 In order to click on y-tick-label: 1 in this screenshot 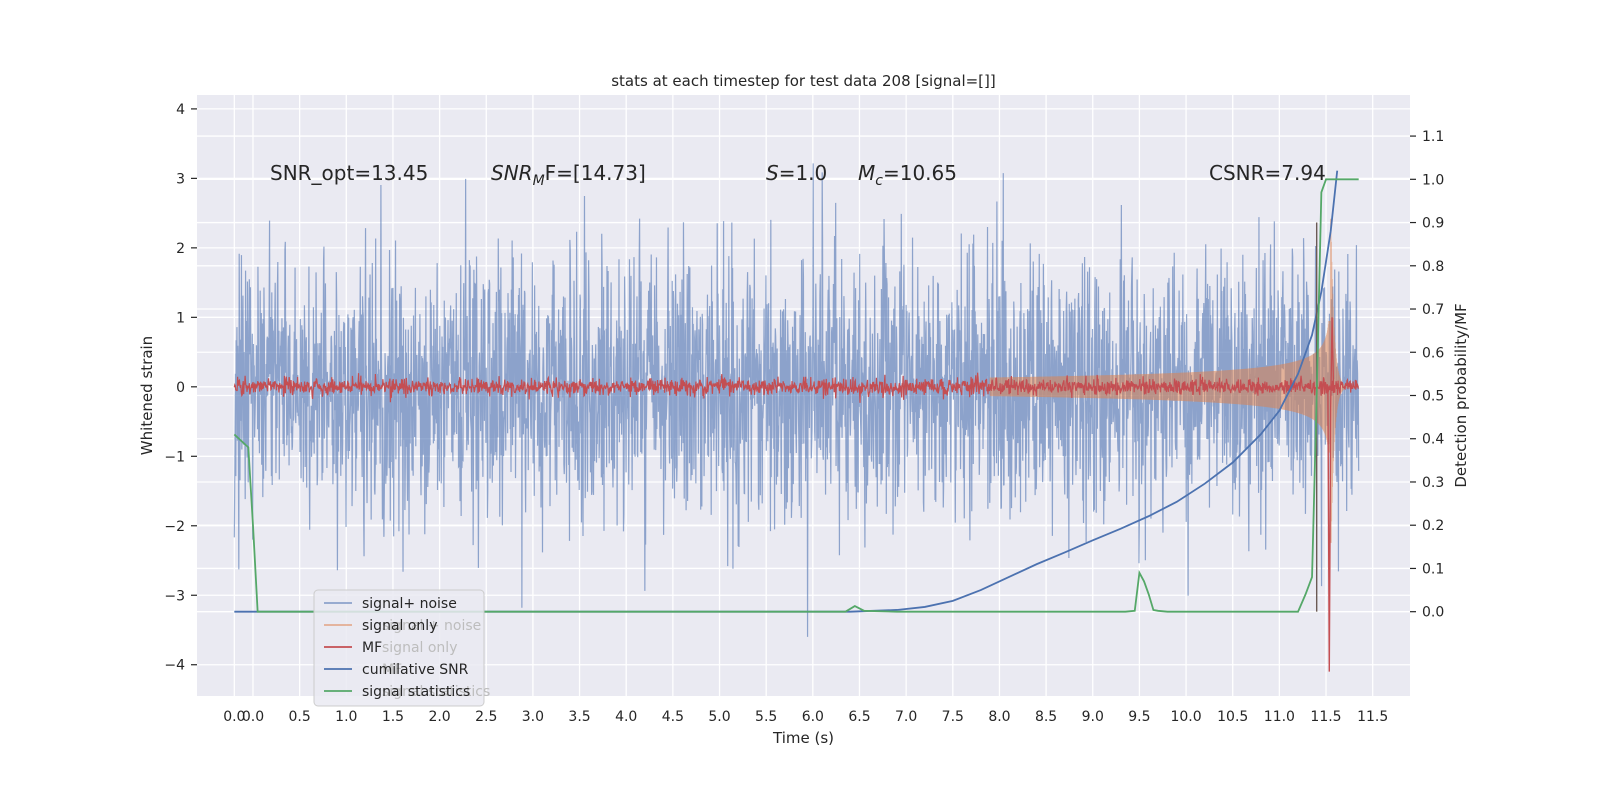, I will do `click(180, 318)`.